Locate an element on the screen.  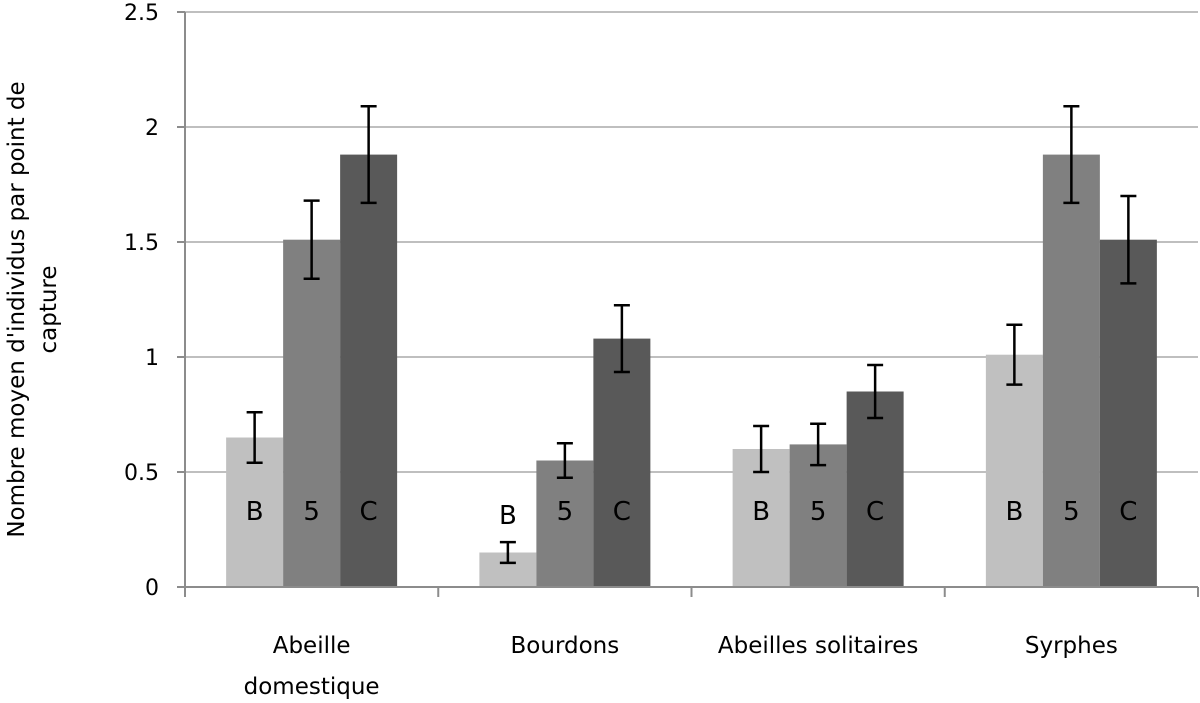
y-tick-label: 0.5 is located at coordinates (141, 473).